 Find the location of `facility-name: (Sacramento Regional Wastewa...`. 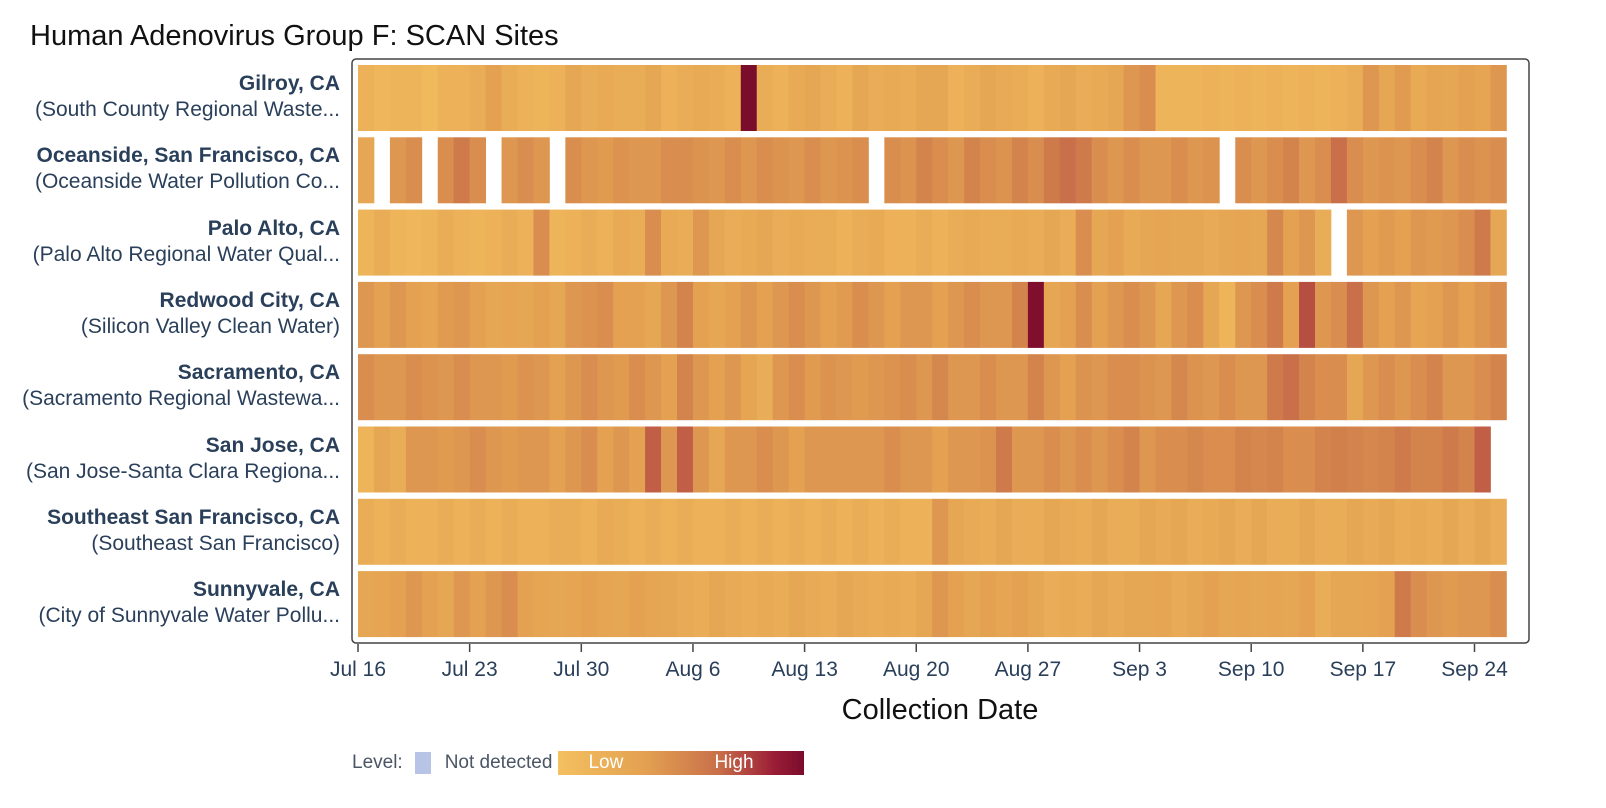

facility-name: (Sacramento Regional Wastewa... is located at coordinates (181, 399).